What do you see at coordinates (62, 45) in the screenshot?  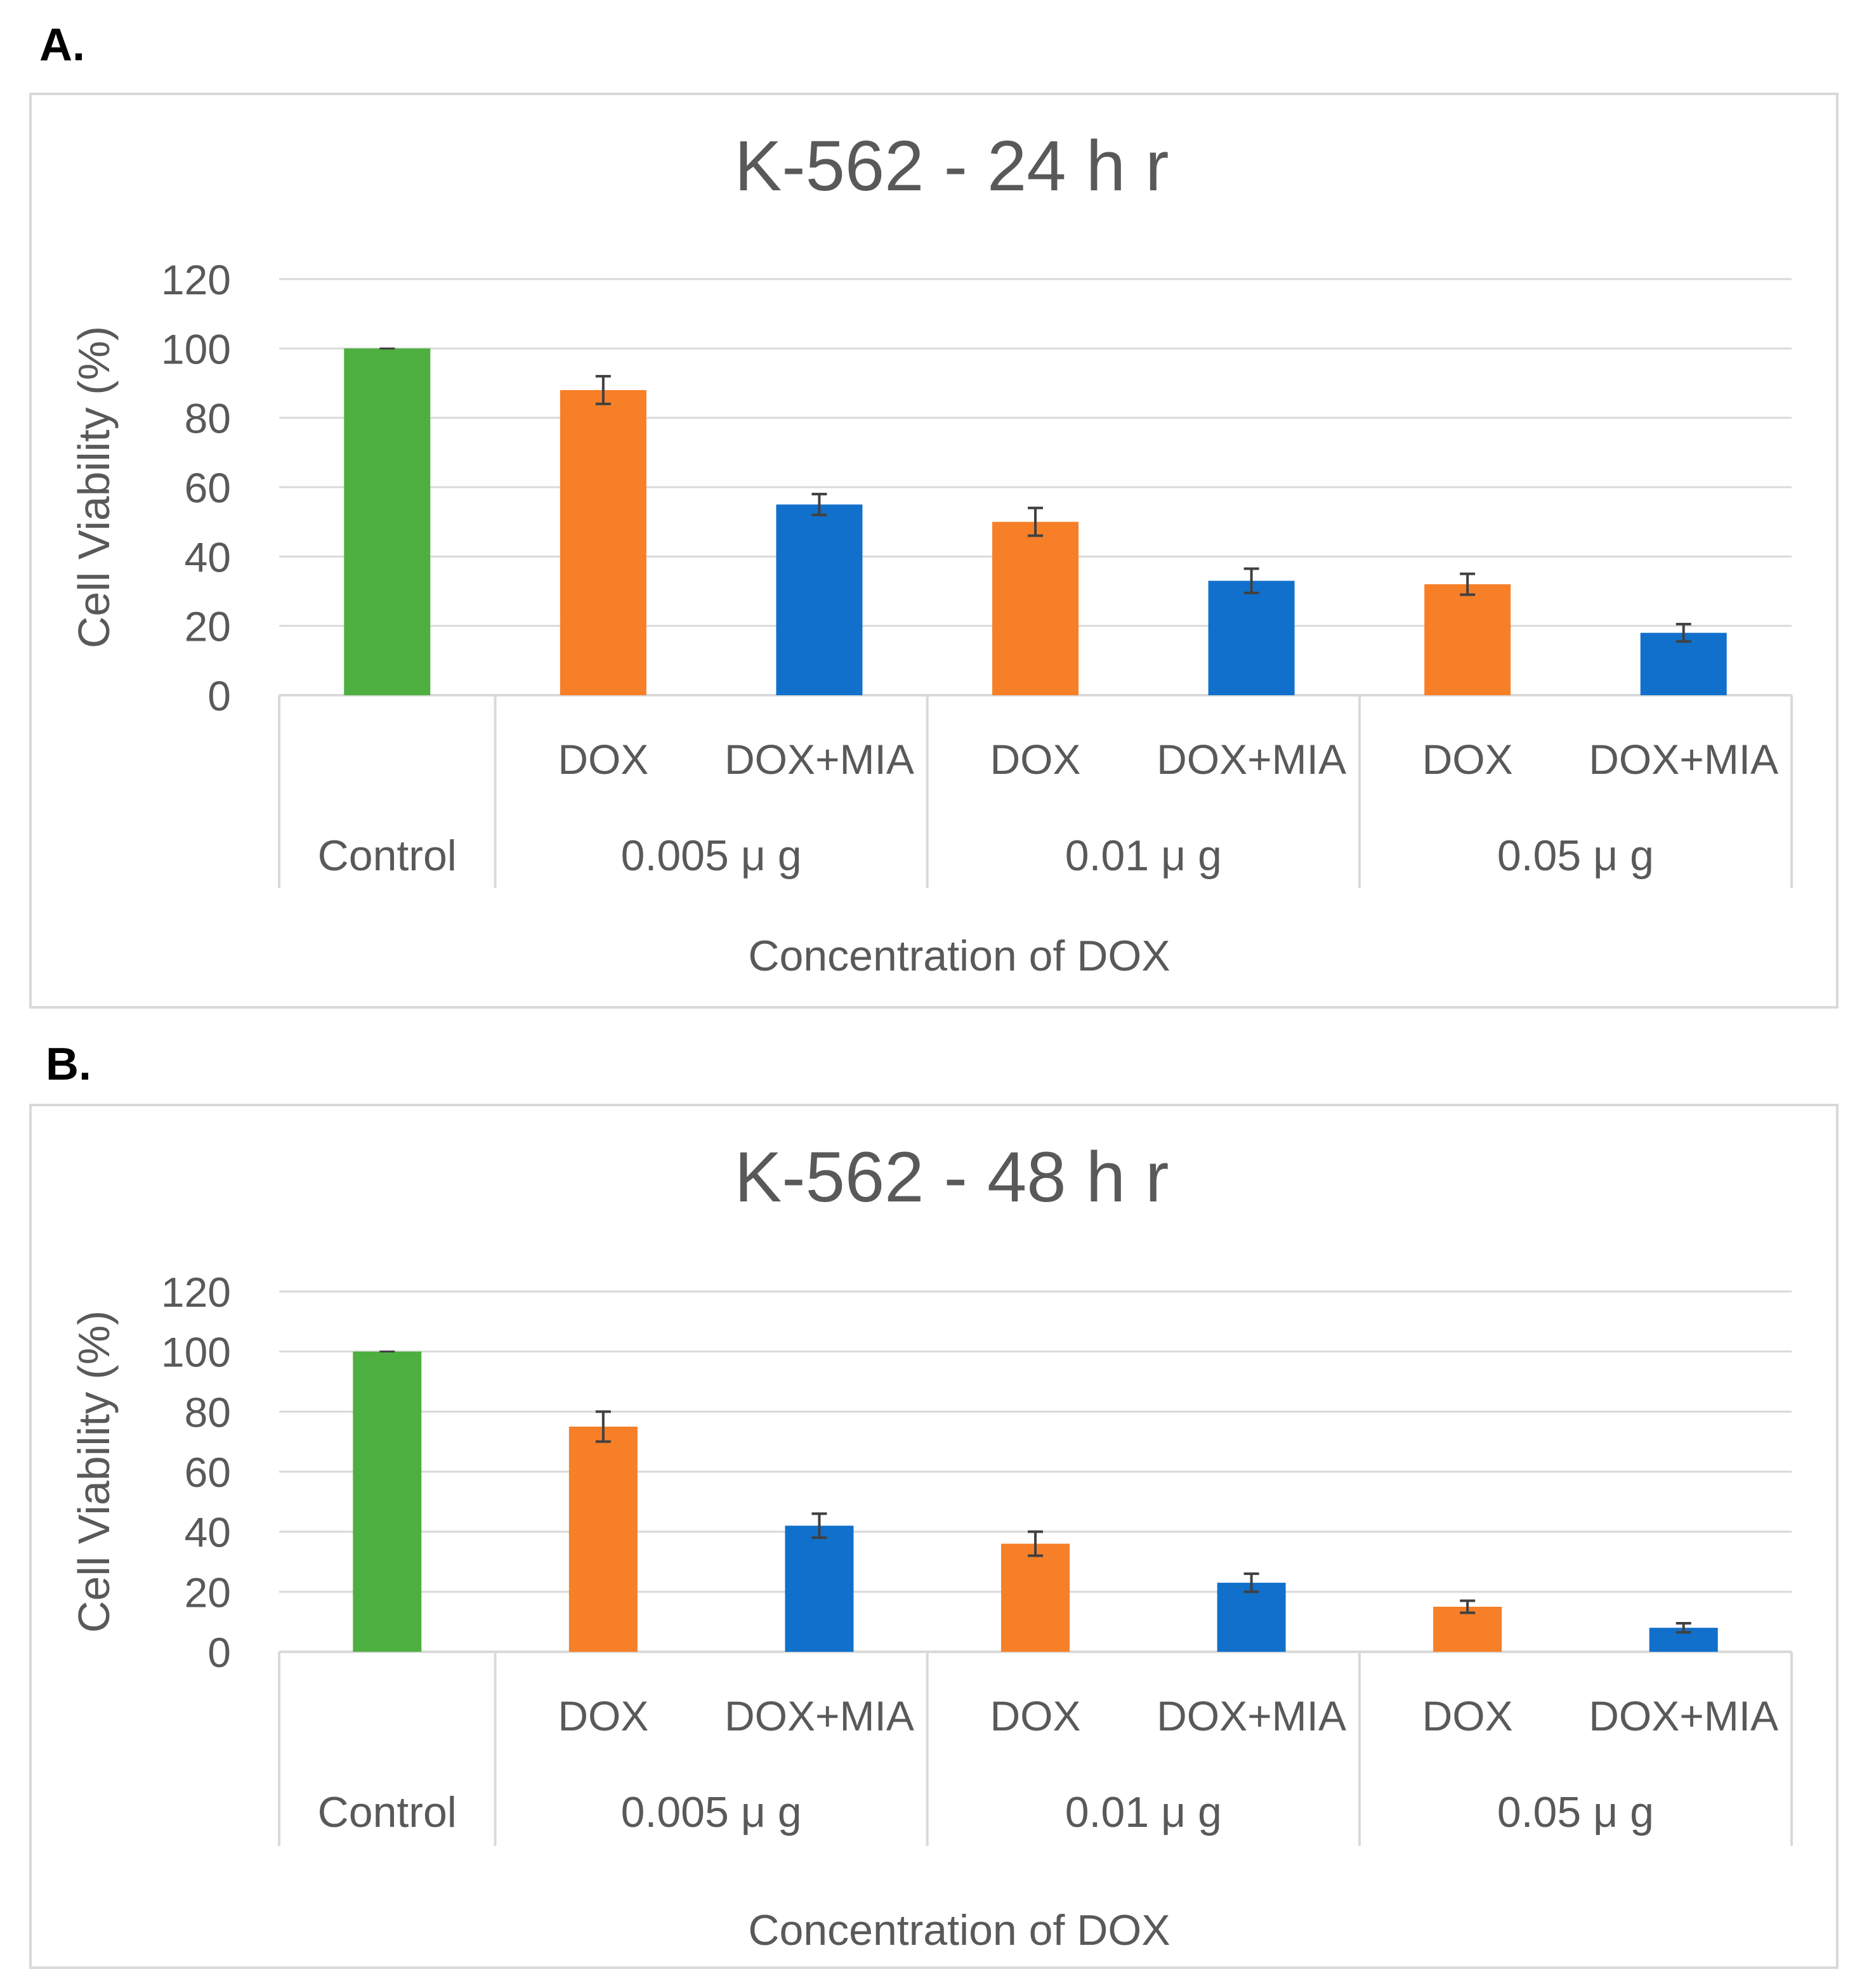 I see `panel-label: A.` at bounding box center [62, 45].